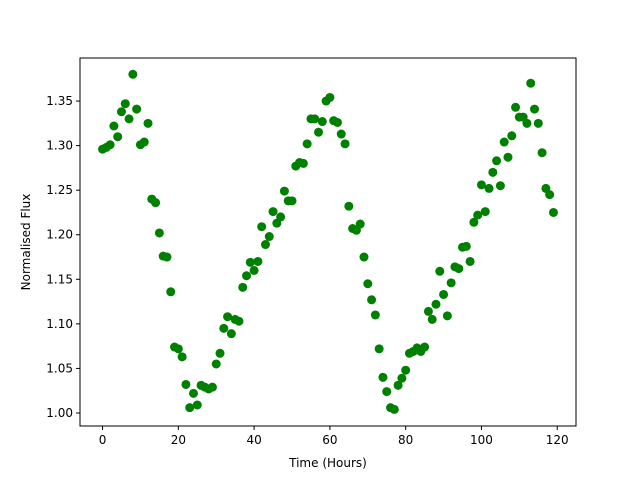 The width and height of the screenshot is (640, 484). What do you see at coordinates (329, 440) in the screenshot?
I see `x-tick-label: 60` at bounding box center [329, 440].